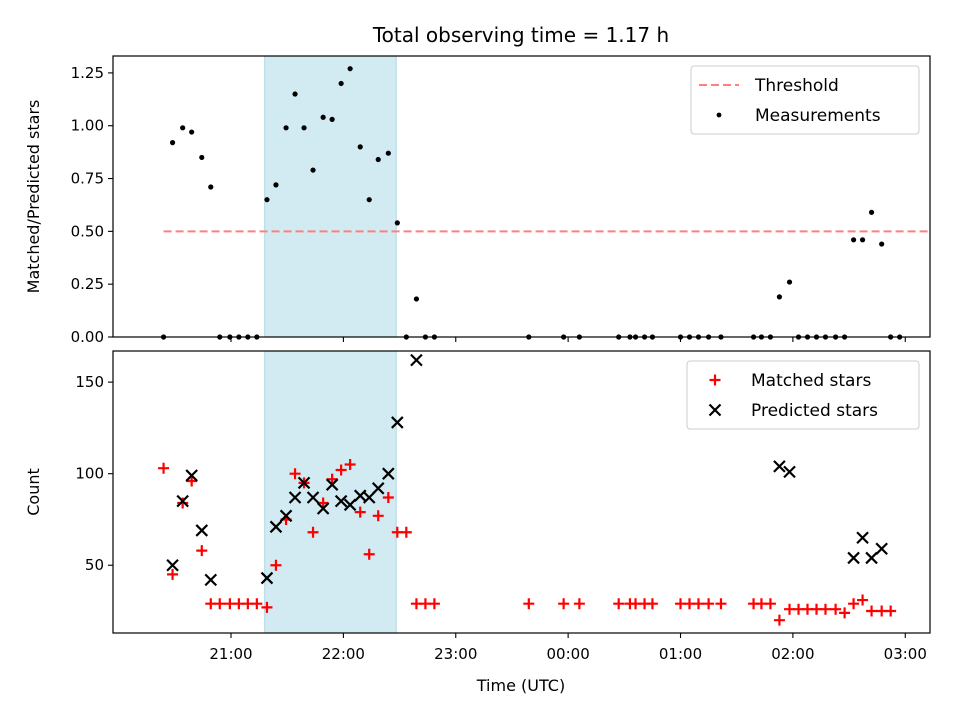 Image resolution: width=960 pixels, height=720 pixels. What do you see at coordinates (814, 411) in the screenshot?
I see `legend-label: Predicted stars` at bounding box center [814, 411].